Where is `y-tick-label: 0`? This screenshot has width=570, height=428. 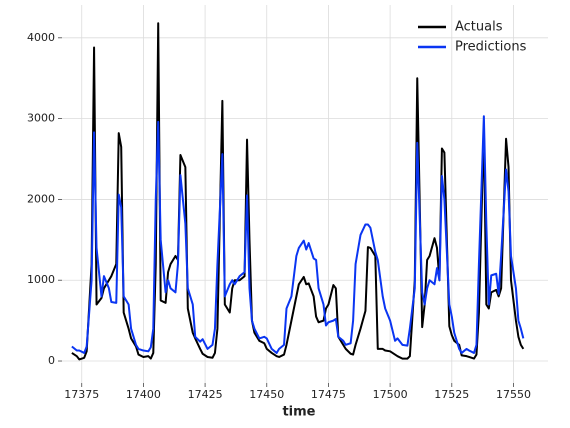 y-tick-label: 0 is located at coordinates (51, 360).